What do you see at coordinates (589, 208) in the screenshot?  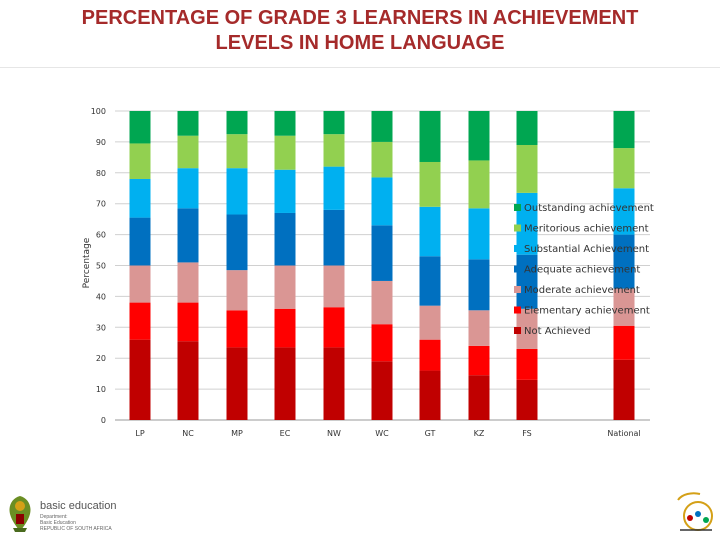 I see `legend-label: Outstanding achievement` at bounding box center [589, 208].